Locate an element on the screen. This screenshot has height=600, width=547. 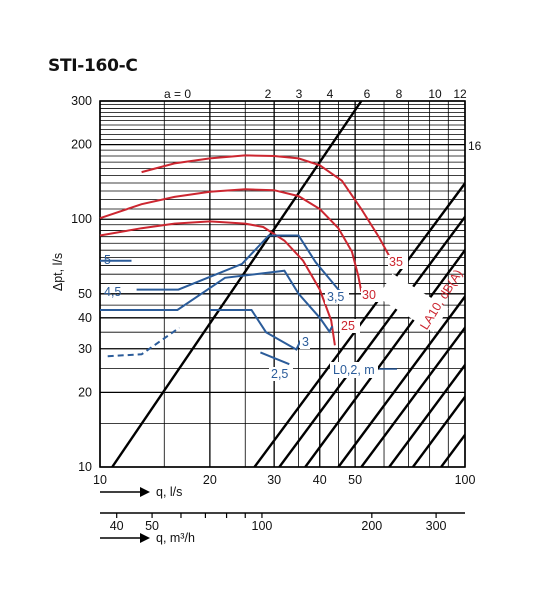
damper-line-a3 is located at coordinates (371, 340).